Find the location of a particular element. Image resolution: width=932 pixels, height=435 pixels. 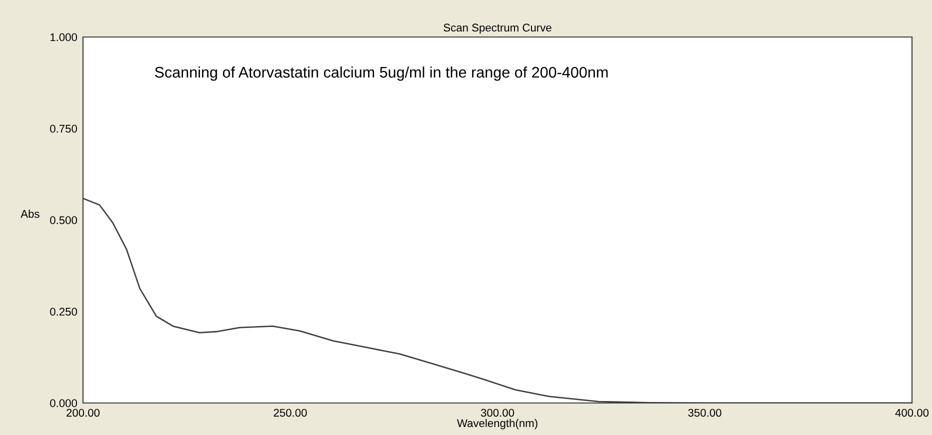

x-tick-label: 200.00 is located at coordinates (83, 412).